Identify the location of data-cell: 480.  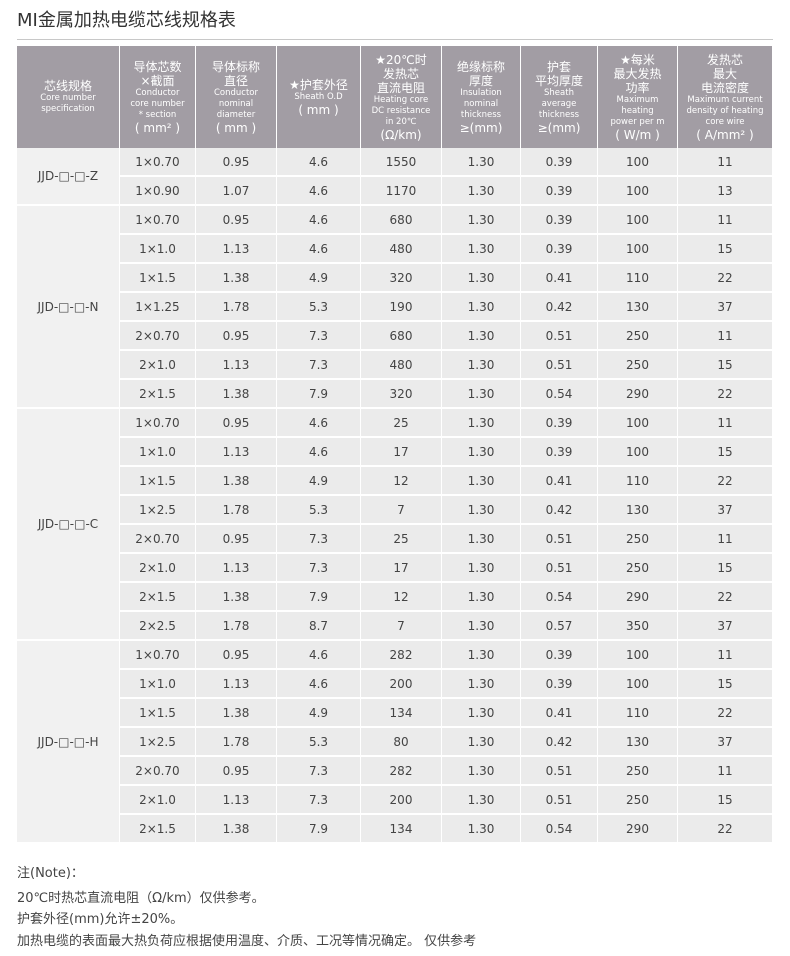
(401, 365).